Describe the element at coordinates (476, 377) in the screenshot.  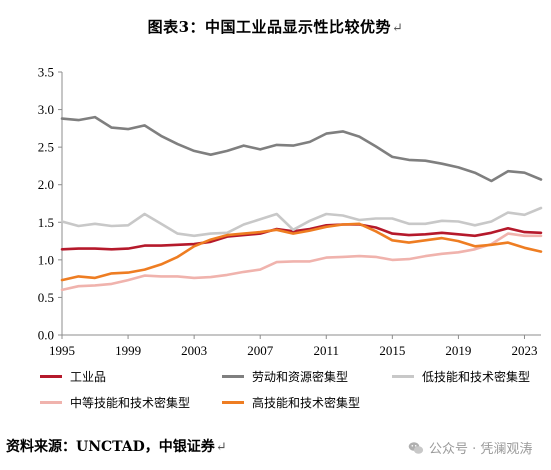
I see `legend-label: 低技能和技术密集型` at that location.